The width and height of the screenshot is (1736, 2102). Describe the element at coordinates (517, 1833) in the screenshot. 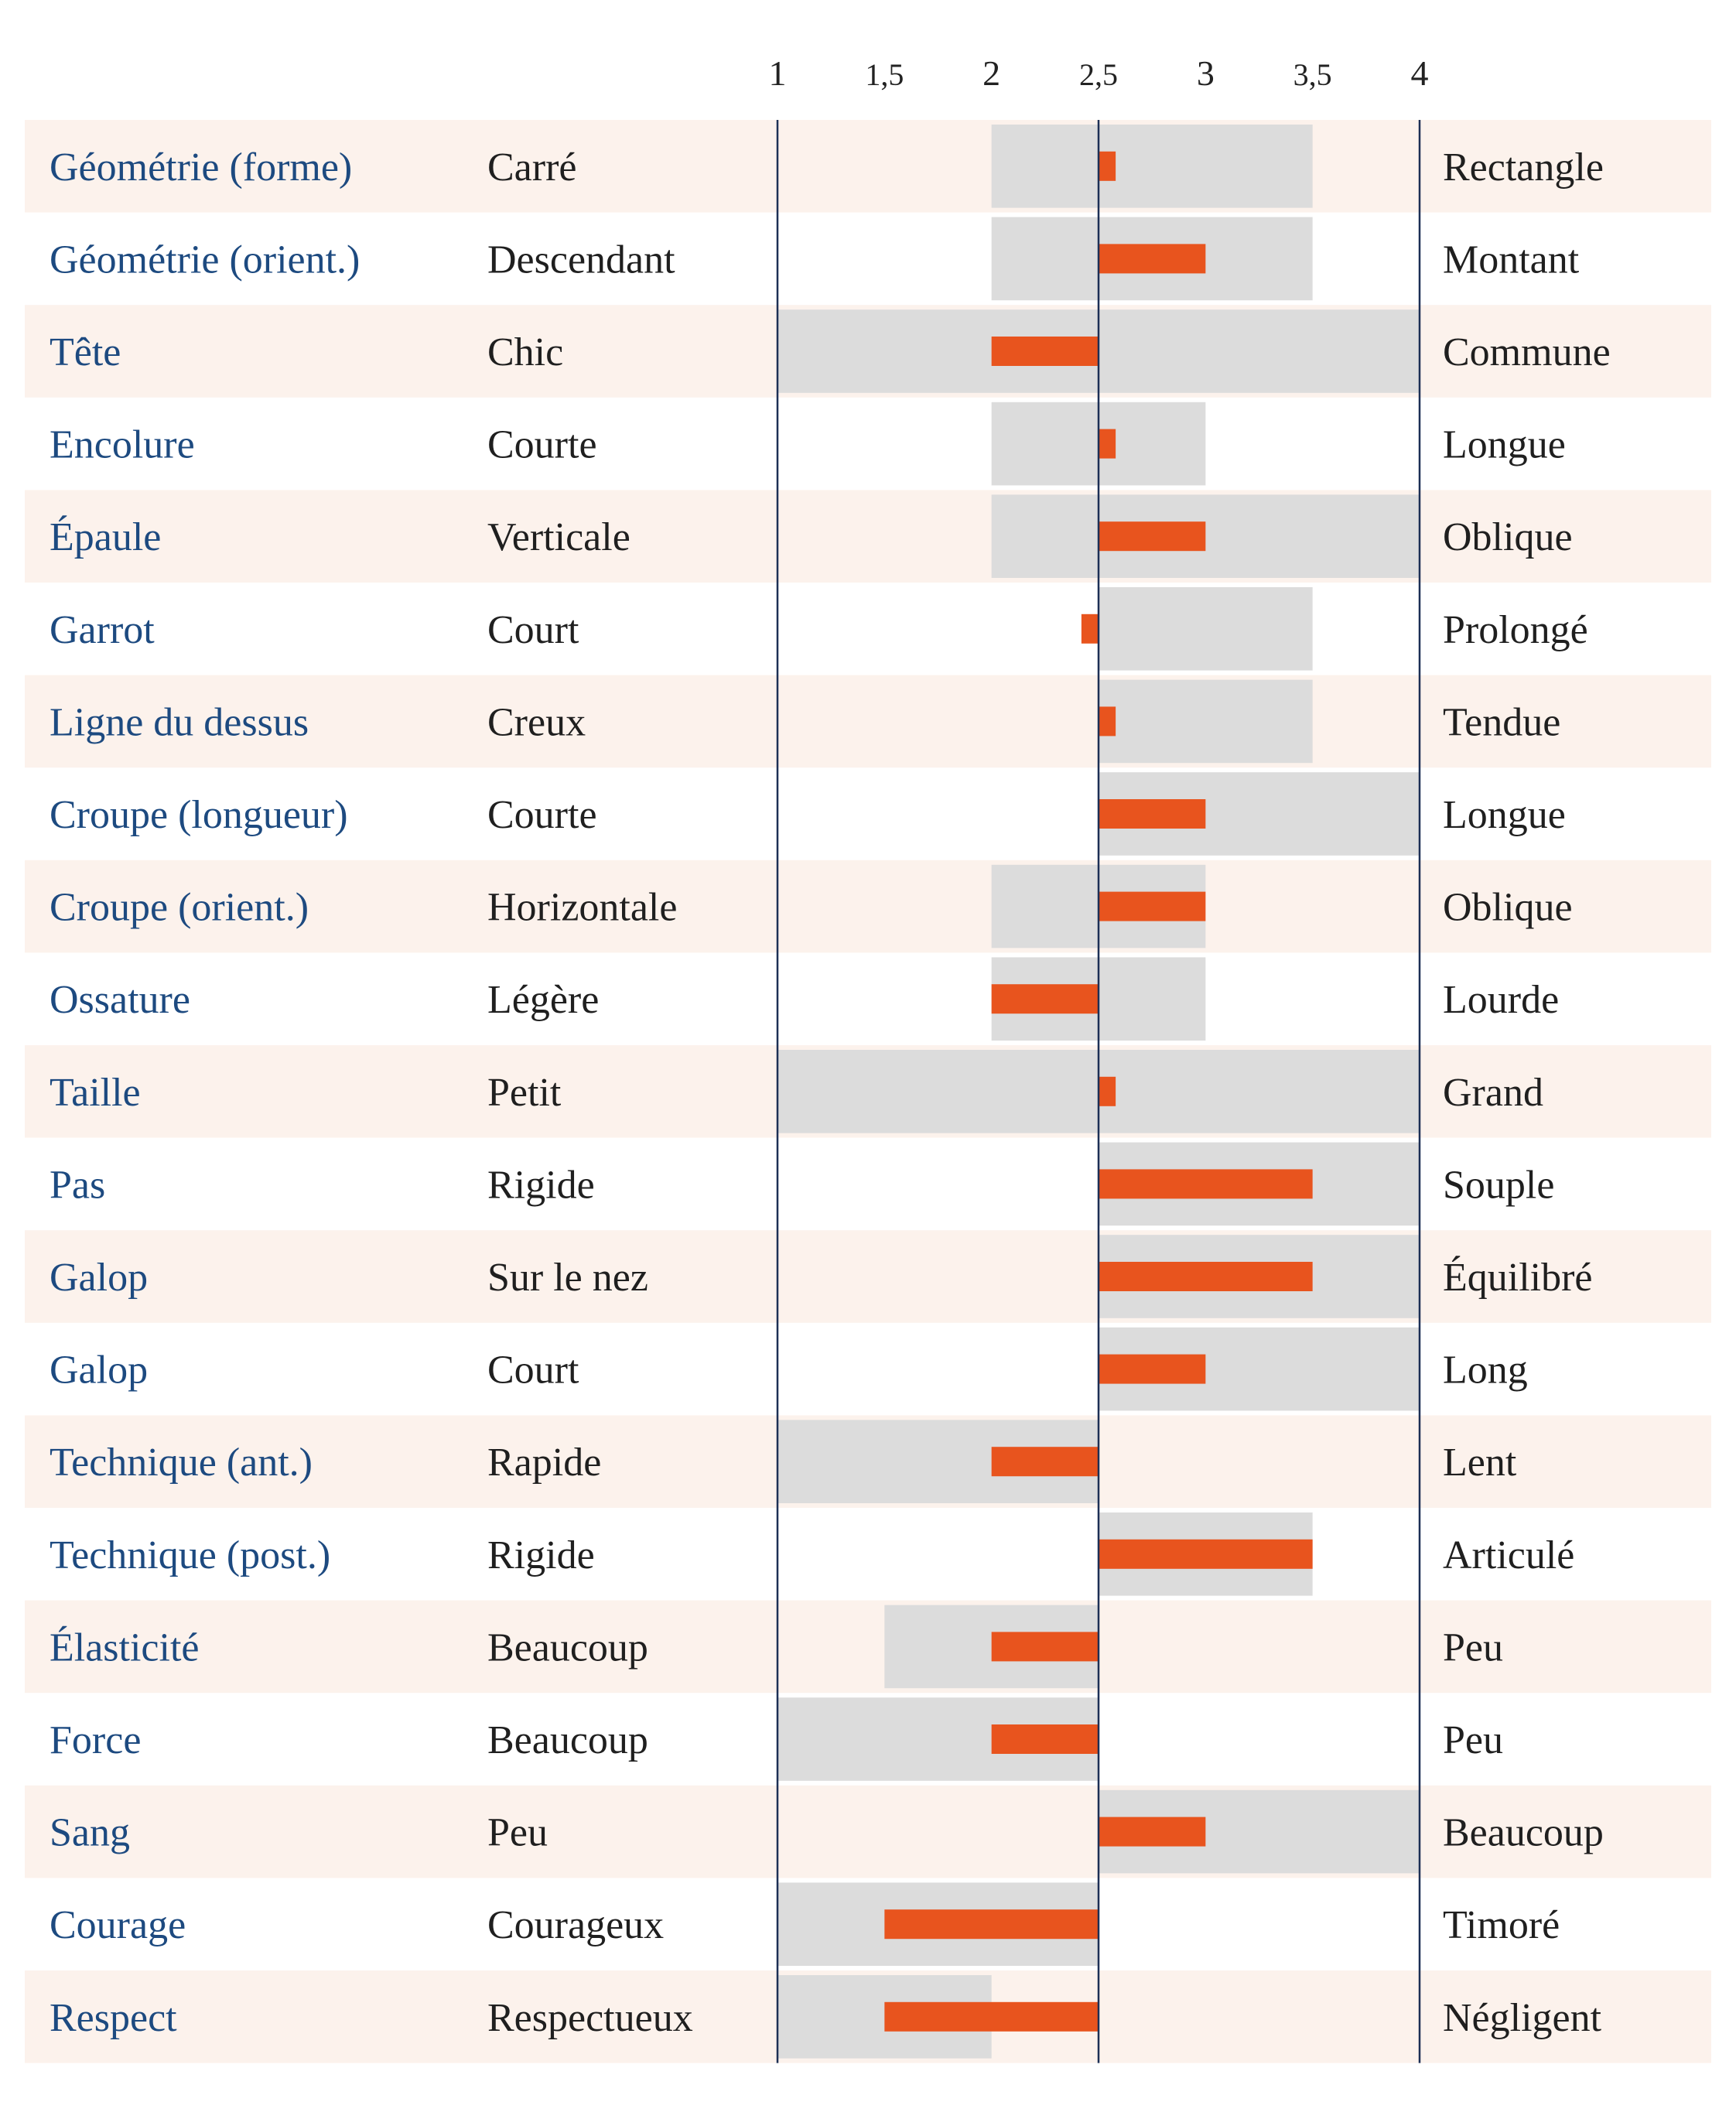

I see `left-pole-label: Peu` at that location.